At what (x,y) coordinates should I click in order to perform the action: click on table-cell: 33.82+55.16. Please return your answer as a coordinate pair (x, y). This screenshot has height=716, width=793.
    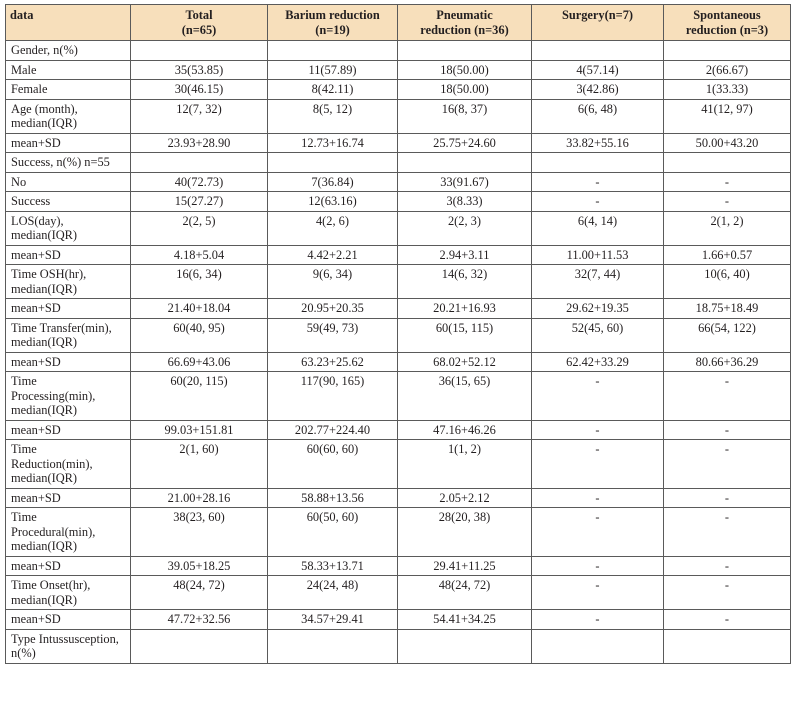
    Looking at the image, I should click on (597, 142).